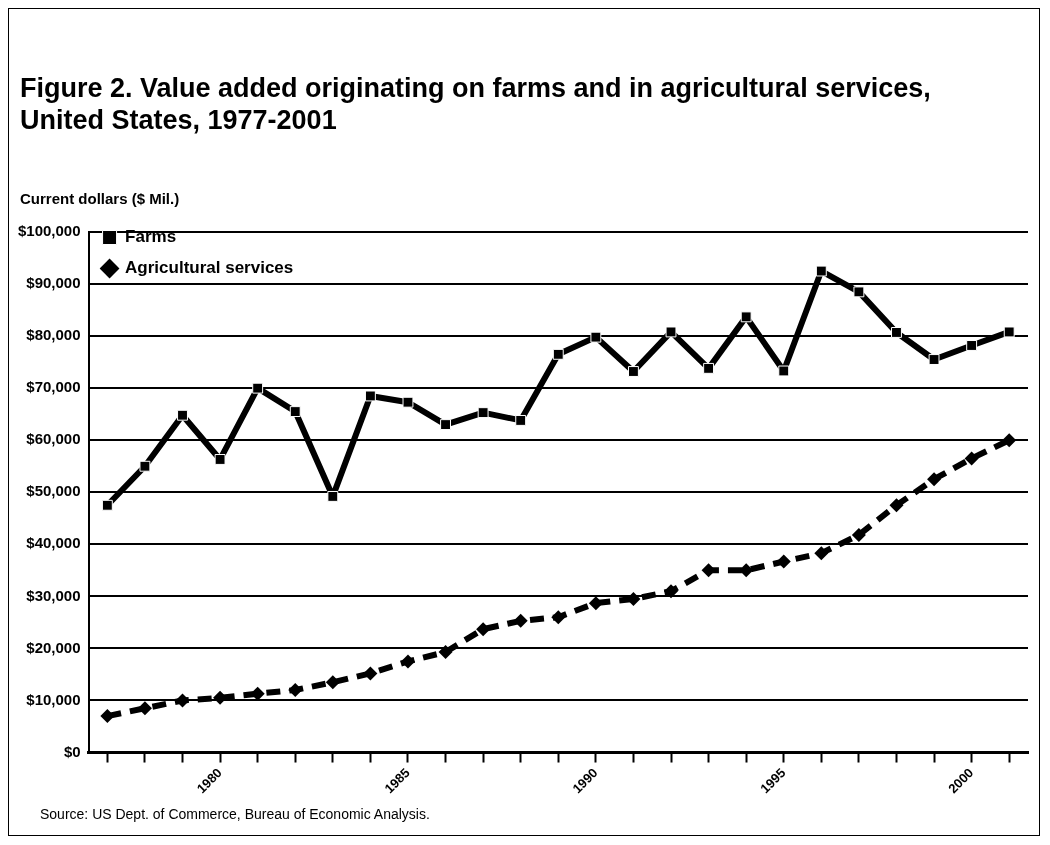 This screenshot has height=845, width=1050. Describe the element at coordinates (151, 237) in the screenshot. I see `legend-label: Farms` at that location.